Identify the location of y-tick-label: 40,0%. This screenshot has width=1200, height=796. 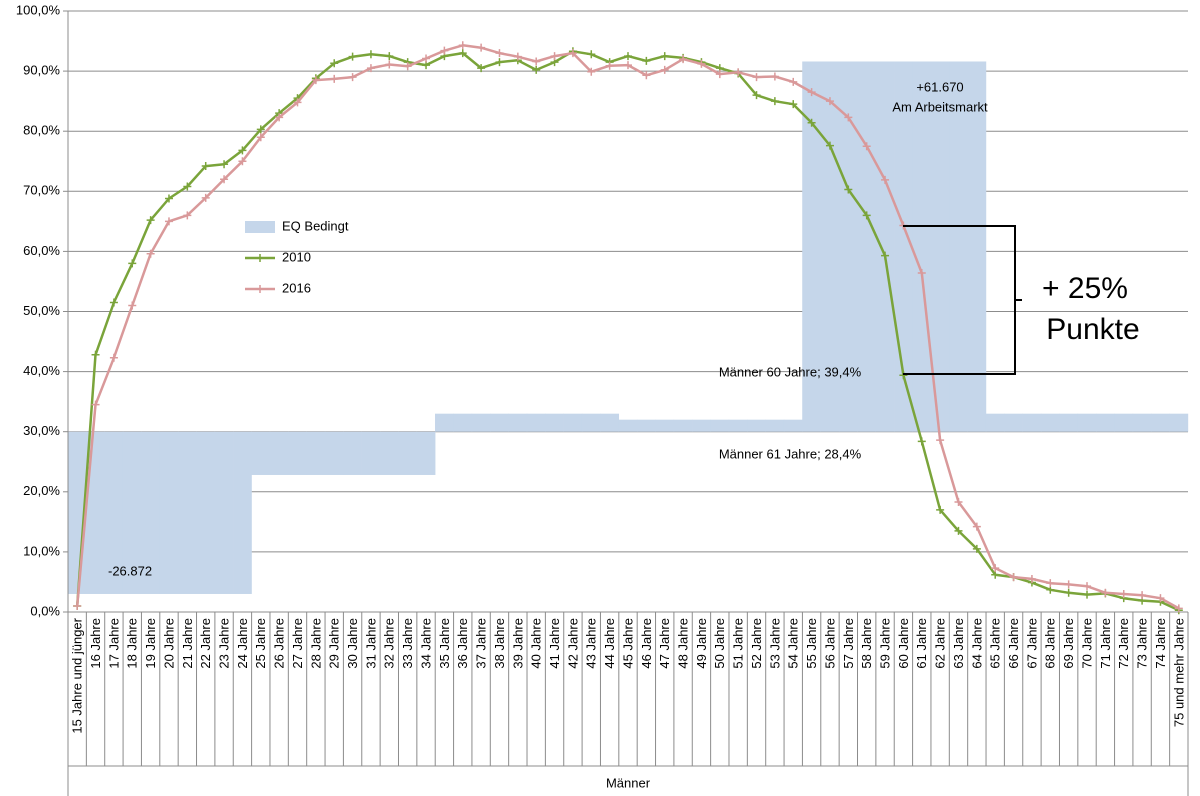
(41, 370).